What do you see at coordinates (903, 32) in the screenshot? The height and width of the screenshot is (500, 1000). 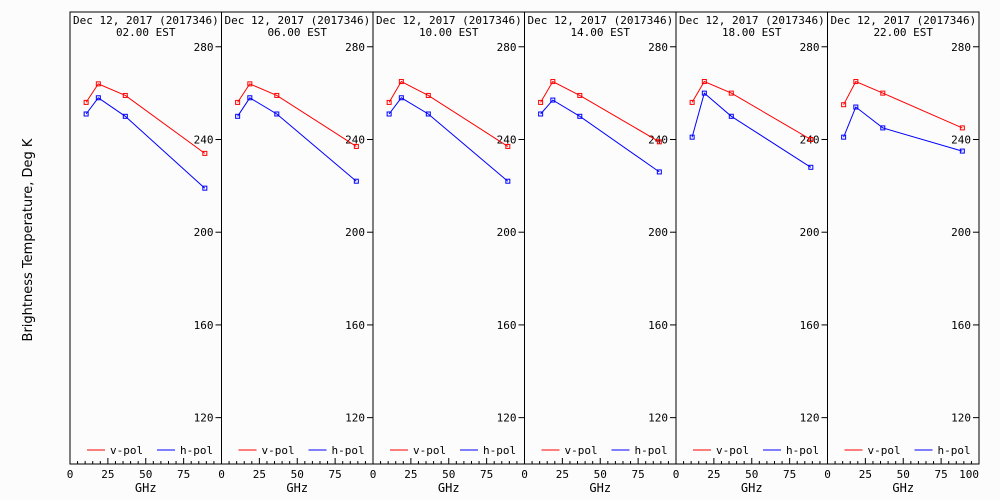 I see `panel-subtitle: 22.00 EST` at bounding box center [903, 32].